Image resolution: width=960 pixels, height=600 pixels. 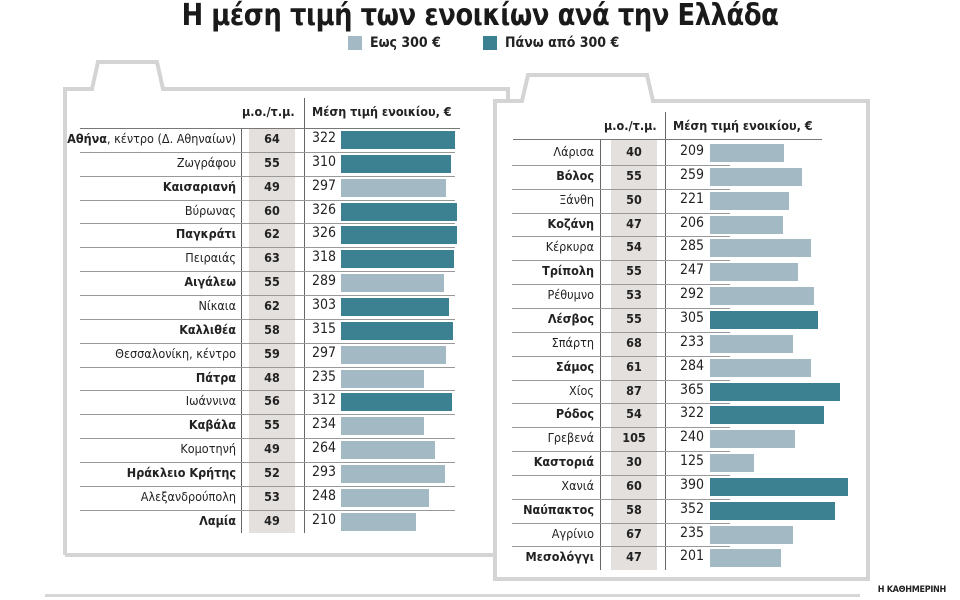 What do you see at coordinates (175, 353) in the screenshot?
I see `row-label: Θεσσαλονίκη, κέντρο` at bounding box center [175, 353].